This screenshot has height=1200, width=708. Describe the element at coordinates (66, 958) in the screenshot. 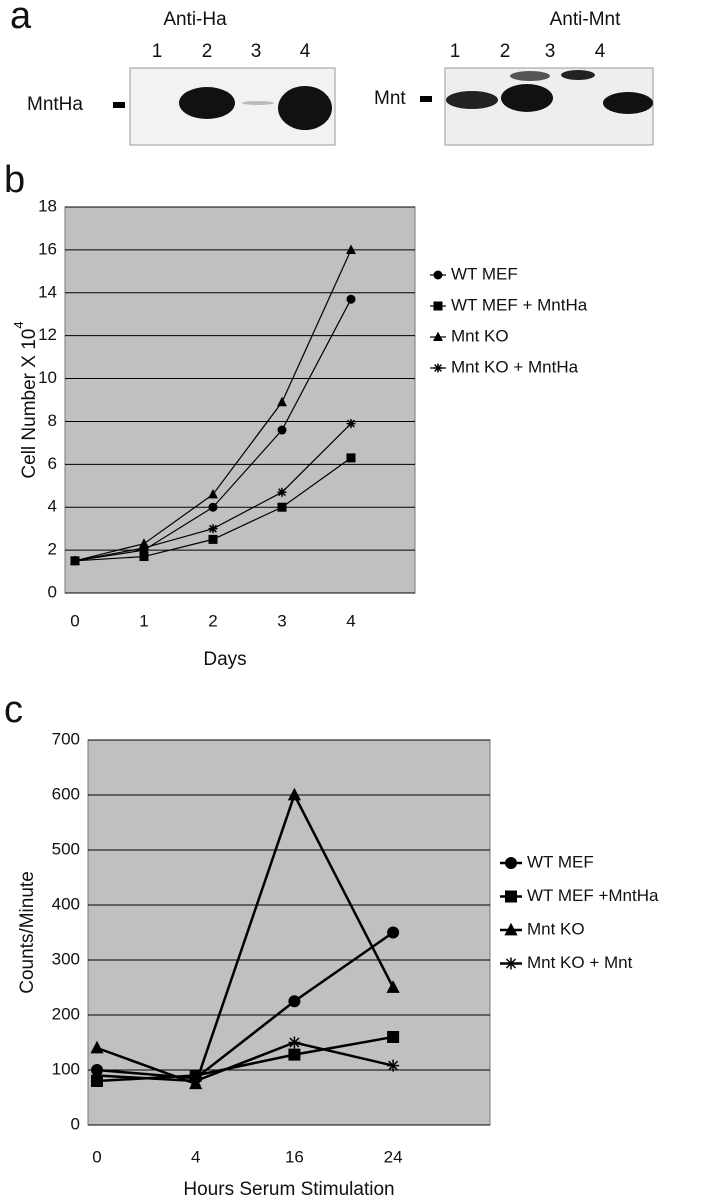

I see `y-tick-label: 300` at that location.